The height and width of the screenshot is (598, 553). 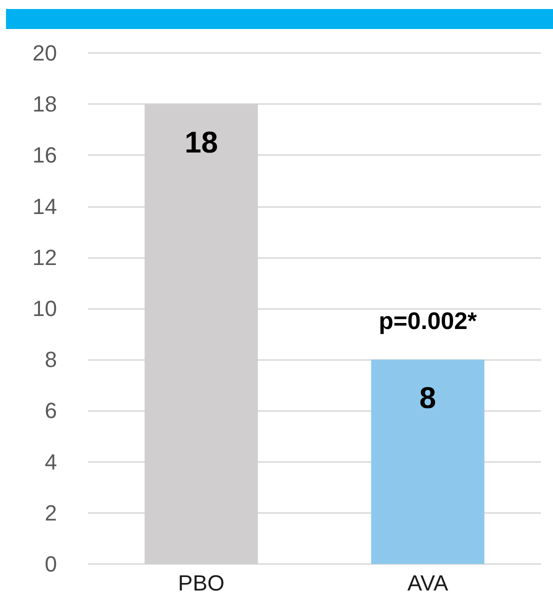 I want to click on y-tick-label: 10, so click(x=44, y=308).